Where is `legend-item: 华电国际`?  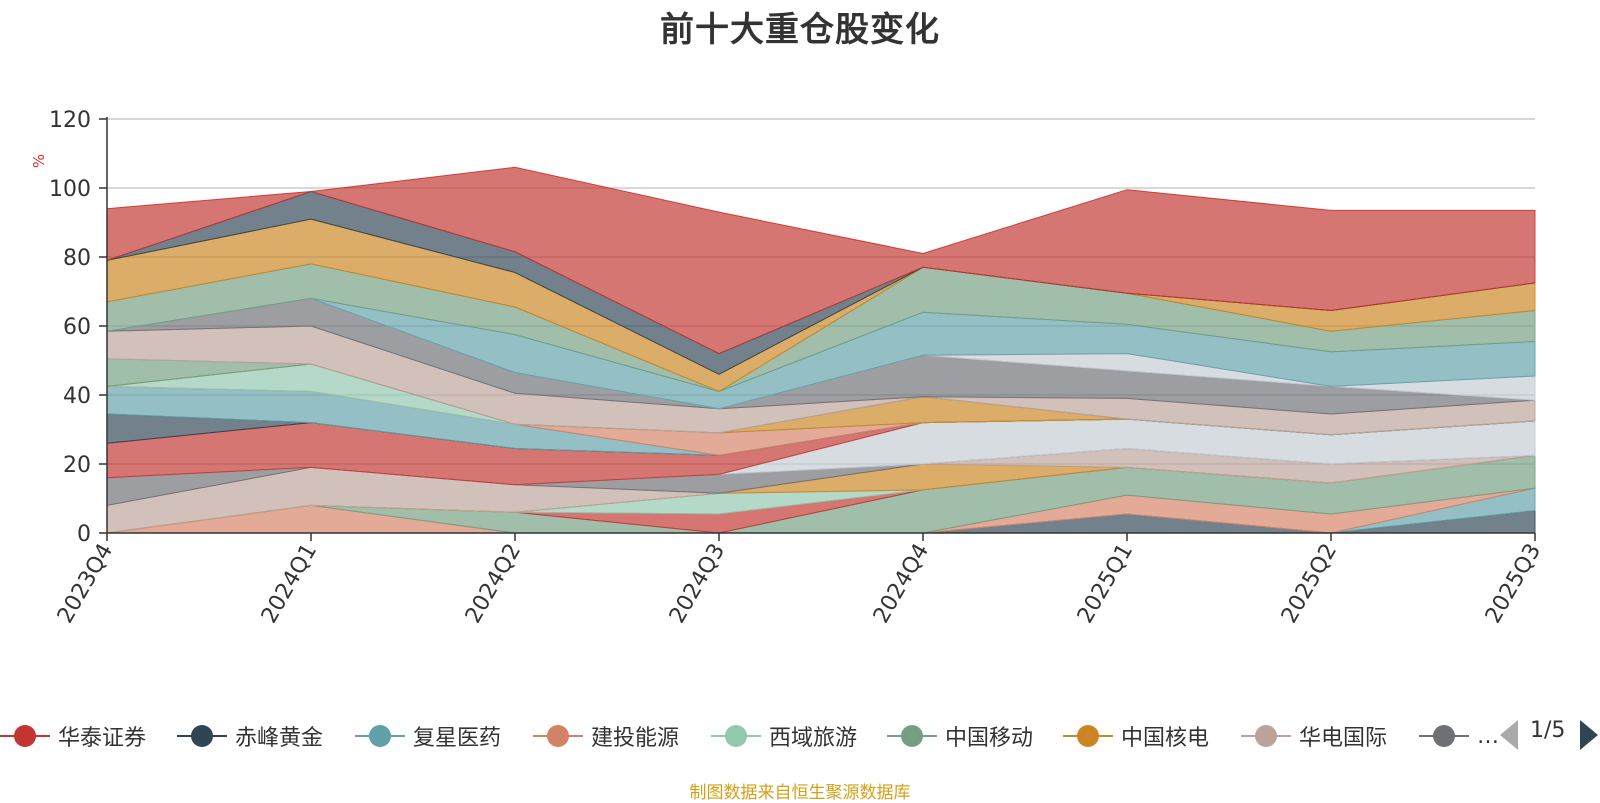 legend-item: 华电国际 is located at coordinates (1314, 736).